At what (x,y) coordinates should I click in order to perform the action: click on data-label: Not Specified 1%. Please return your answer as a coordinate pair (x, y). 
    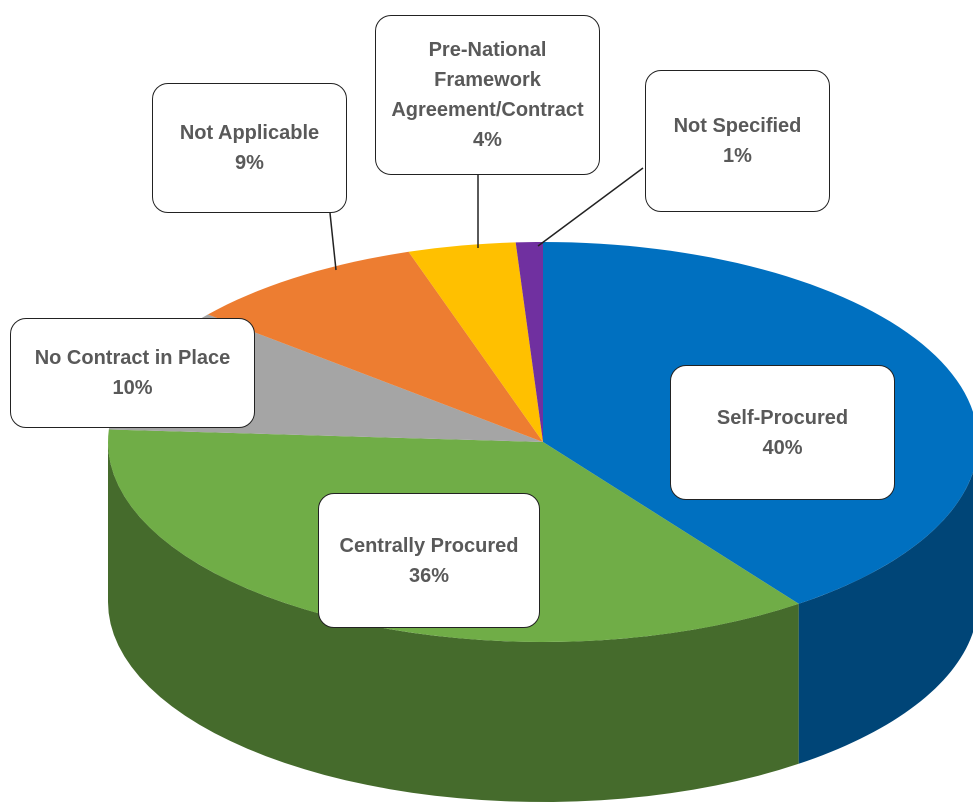
    Looking at the image, I should click on (737, 141).